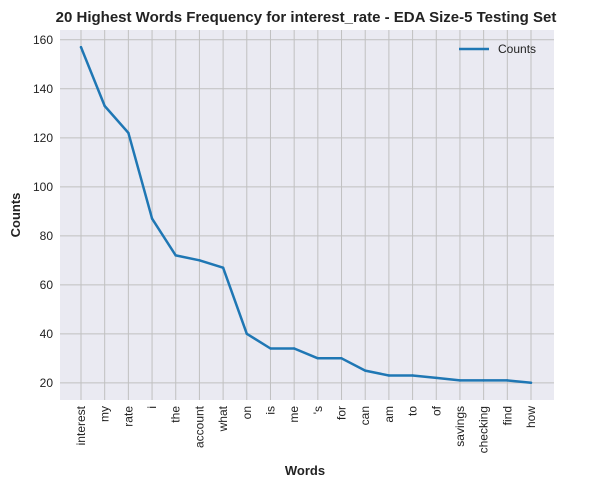 This screenshot has height=489, width=593. What do you see at coordinates (389, 414) in the screenshot?
I see `x-tick-label: am` at bounding box center [389, 414].